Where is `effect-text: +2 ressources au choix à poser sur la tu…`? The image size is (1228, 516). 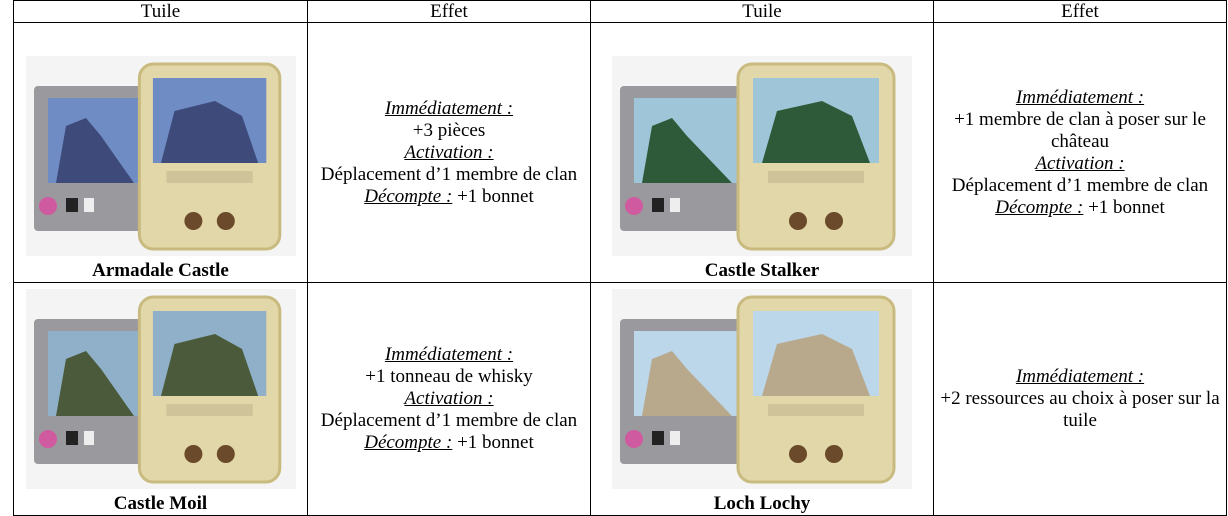
effect-text: +2 ressources au choix à poser sur la tu… is located at coordinates (1080, 409).